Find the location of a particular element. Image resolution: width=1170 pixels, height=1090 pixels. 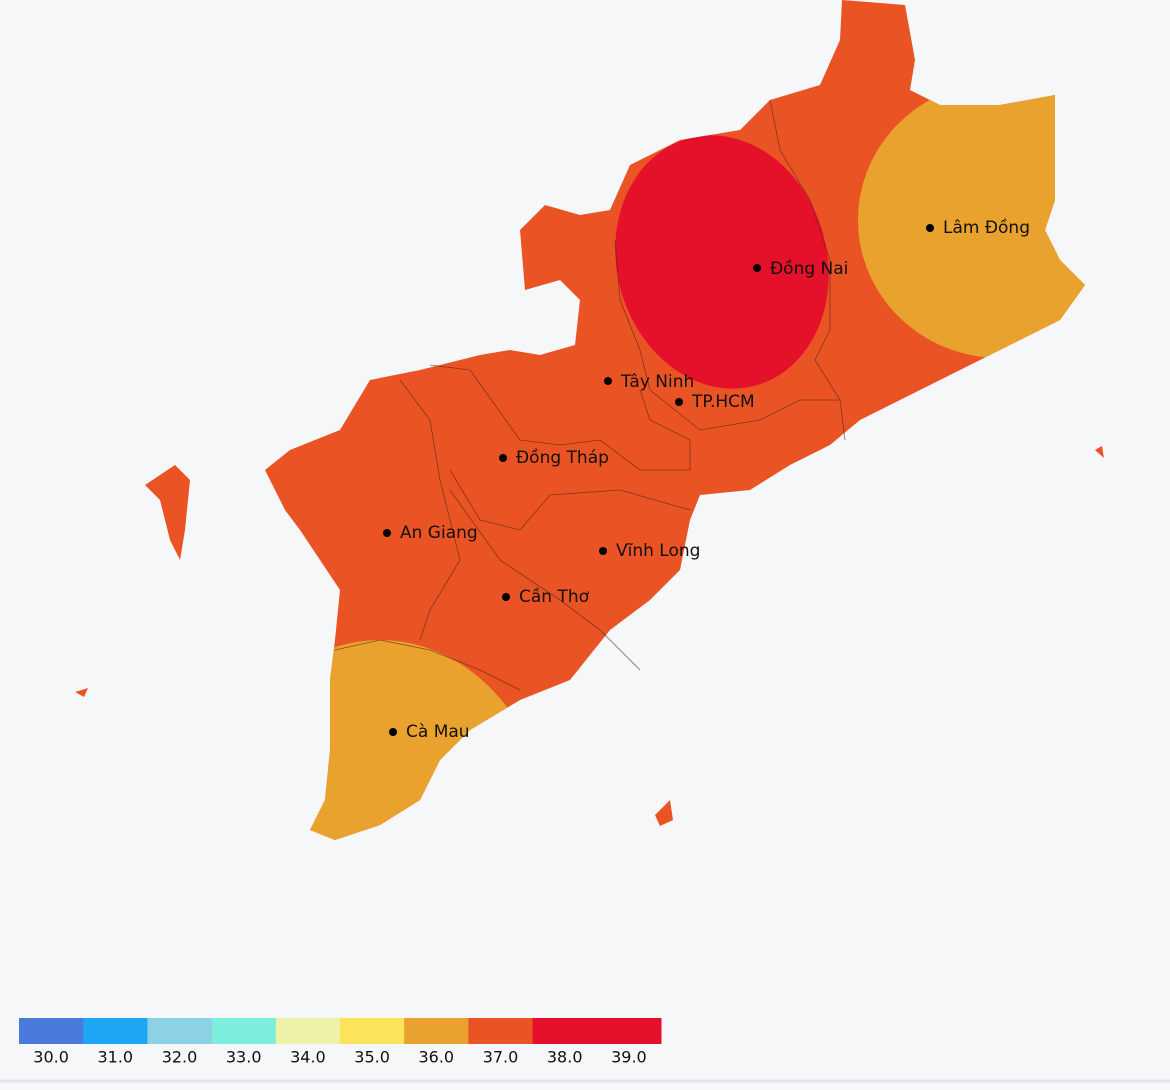

city: Đồng Nai is located at coordinates (800, 268).